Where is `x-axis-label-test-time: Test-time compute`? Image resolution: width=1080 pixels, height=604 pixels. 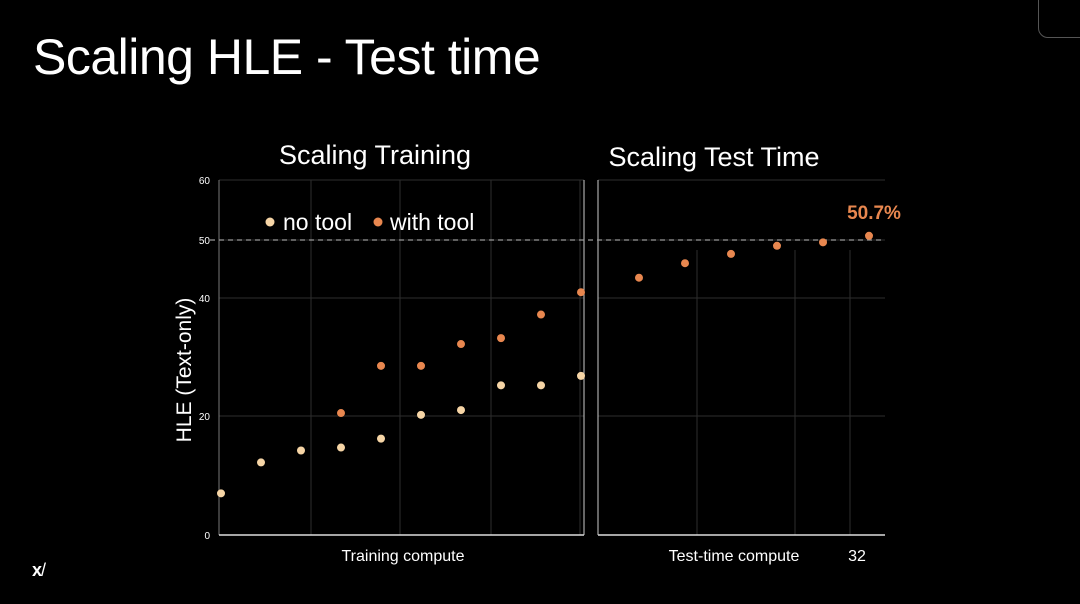 x-axis-label-test-time: Test-time compute is located at coordinates (734, 556).